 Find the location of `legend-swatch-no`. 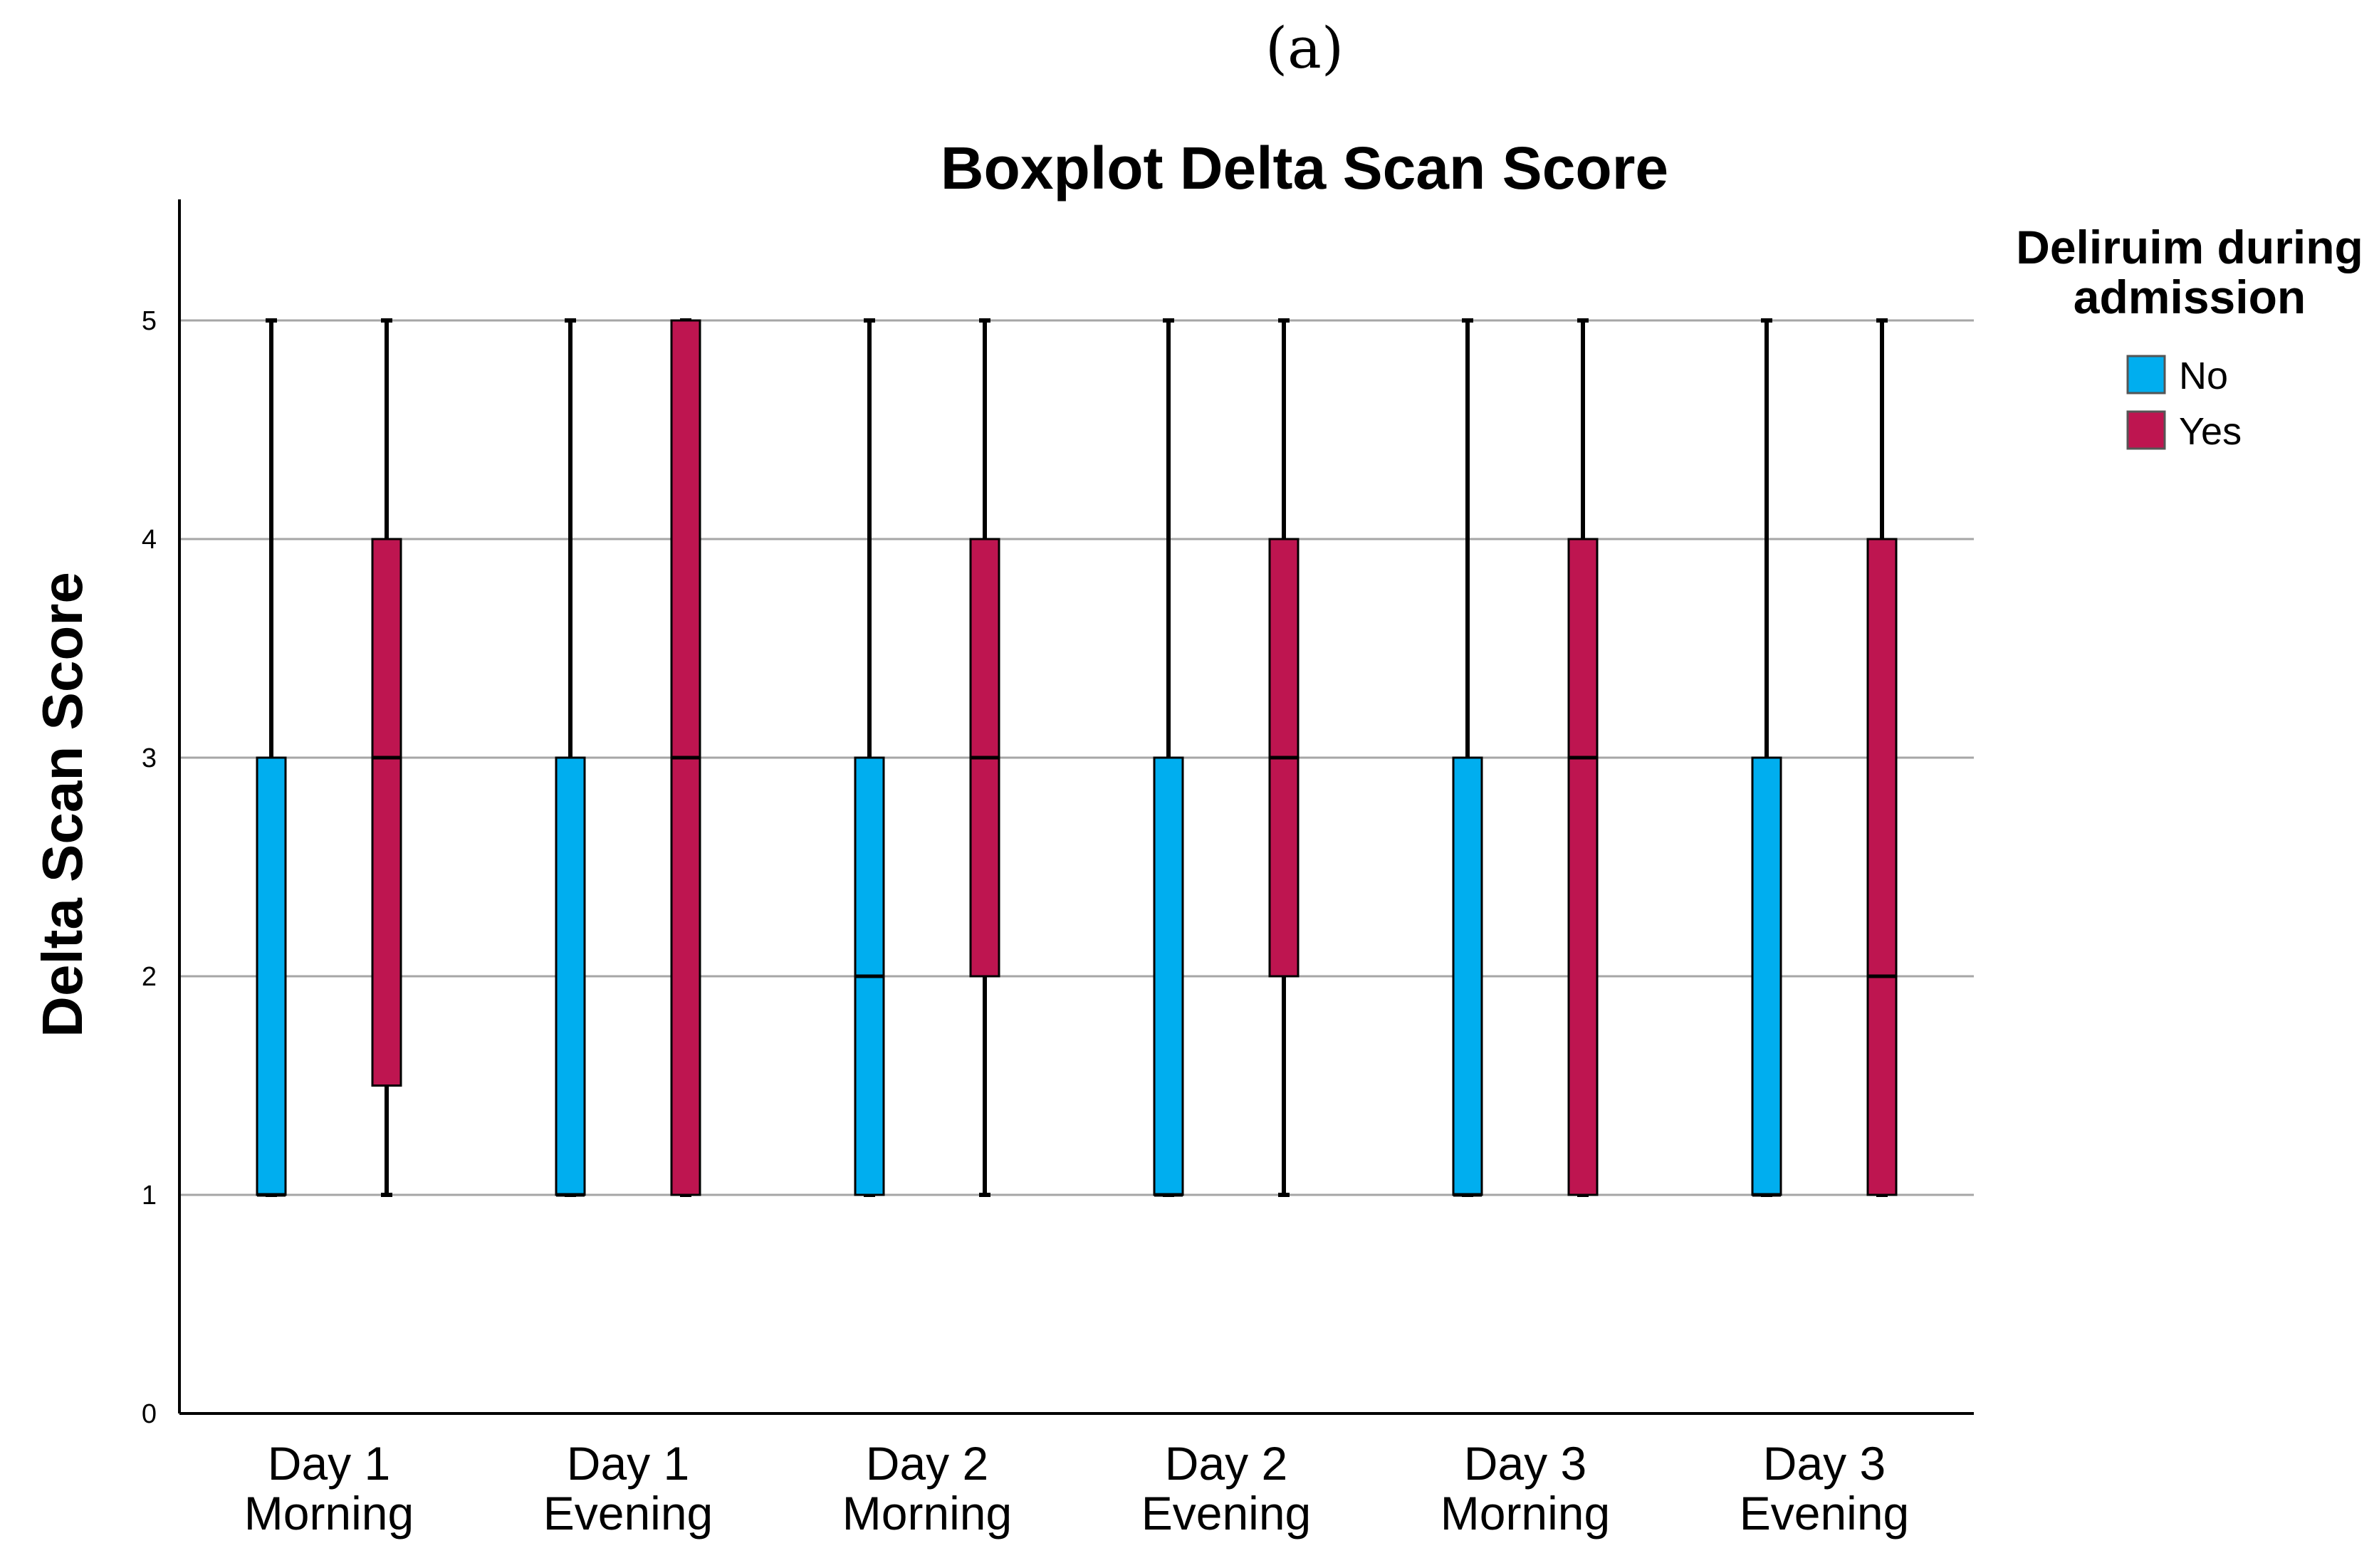

legend-swatch-no is located at coordinates (2146, 374).